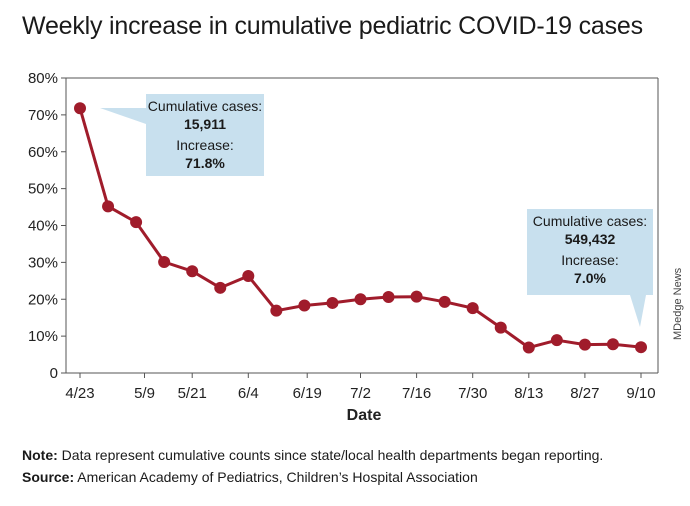  Describe the element at coordinates (205, 124) in the screenshot. I see `callout-line: 15,911` at that location.